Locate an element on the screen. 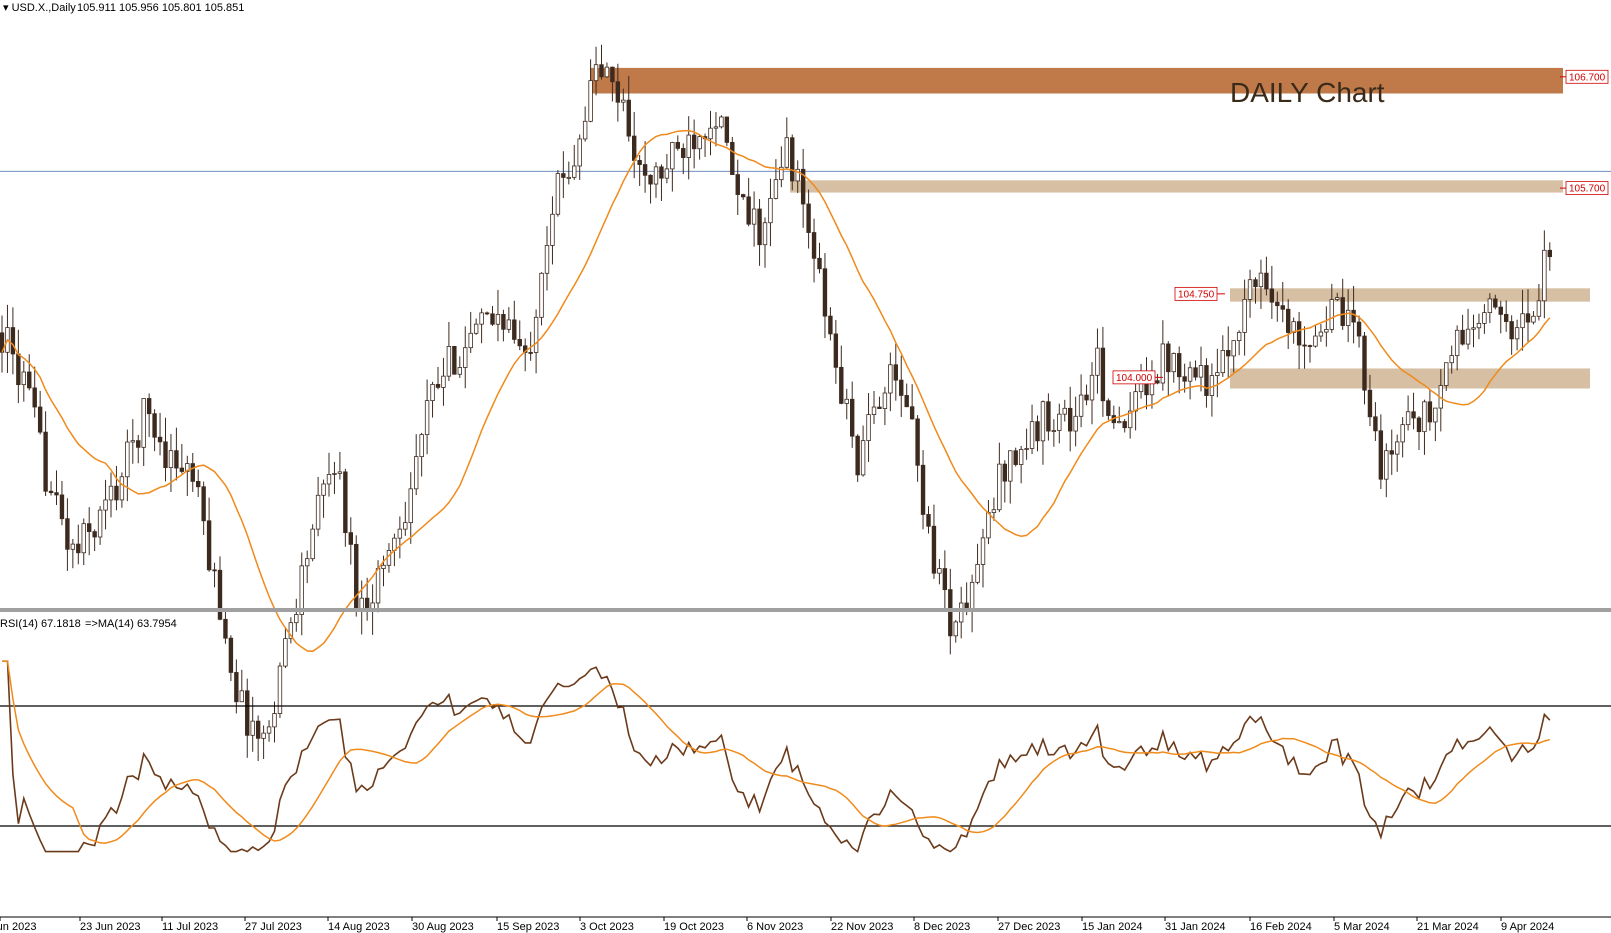 Image resolution: width=1611 pixels, height=933 pixels. x-tick-label: 31 Jan 2024 is located at coordinates (1195, 927).